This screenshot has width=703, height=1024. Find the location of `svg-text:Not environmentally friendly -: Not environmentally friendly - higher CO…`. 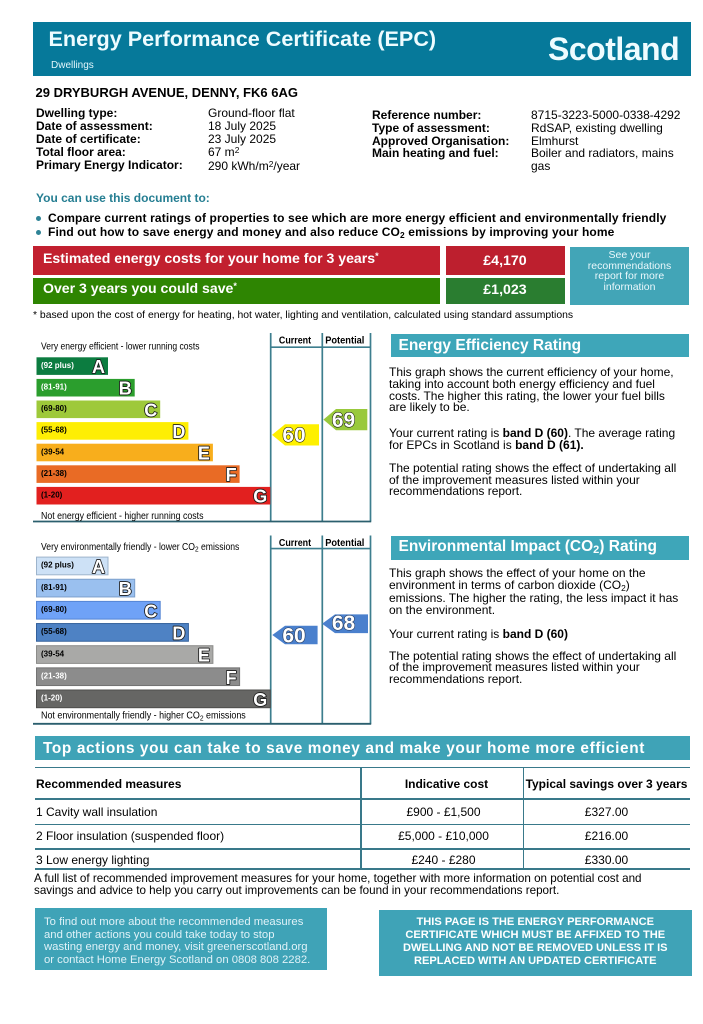

svg-text:Not environmentally friendly -: Not environmentally friendly - higher CO… is located at coordinates (143, 716).